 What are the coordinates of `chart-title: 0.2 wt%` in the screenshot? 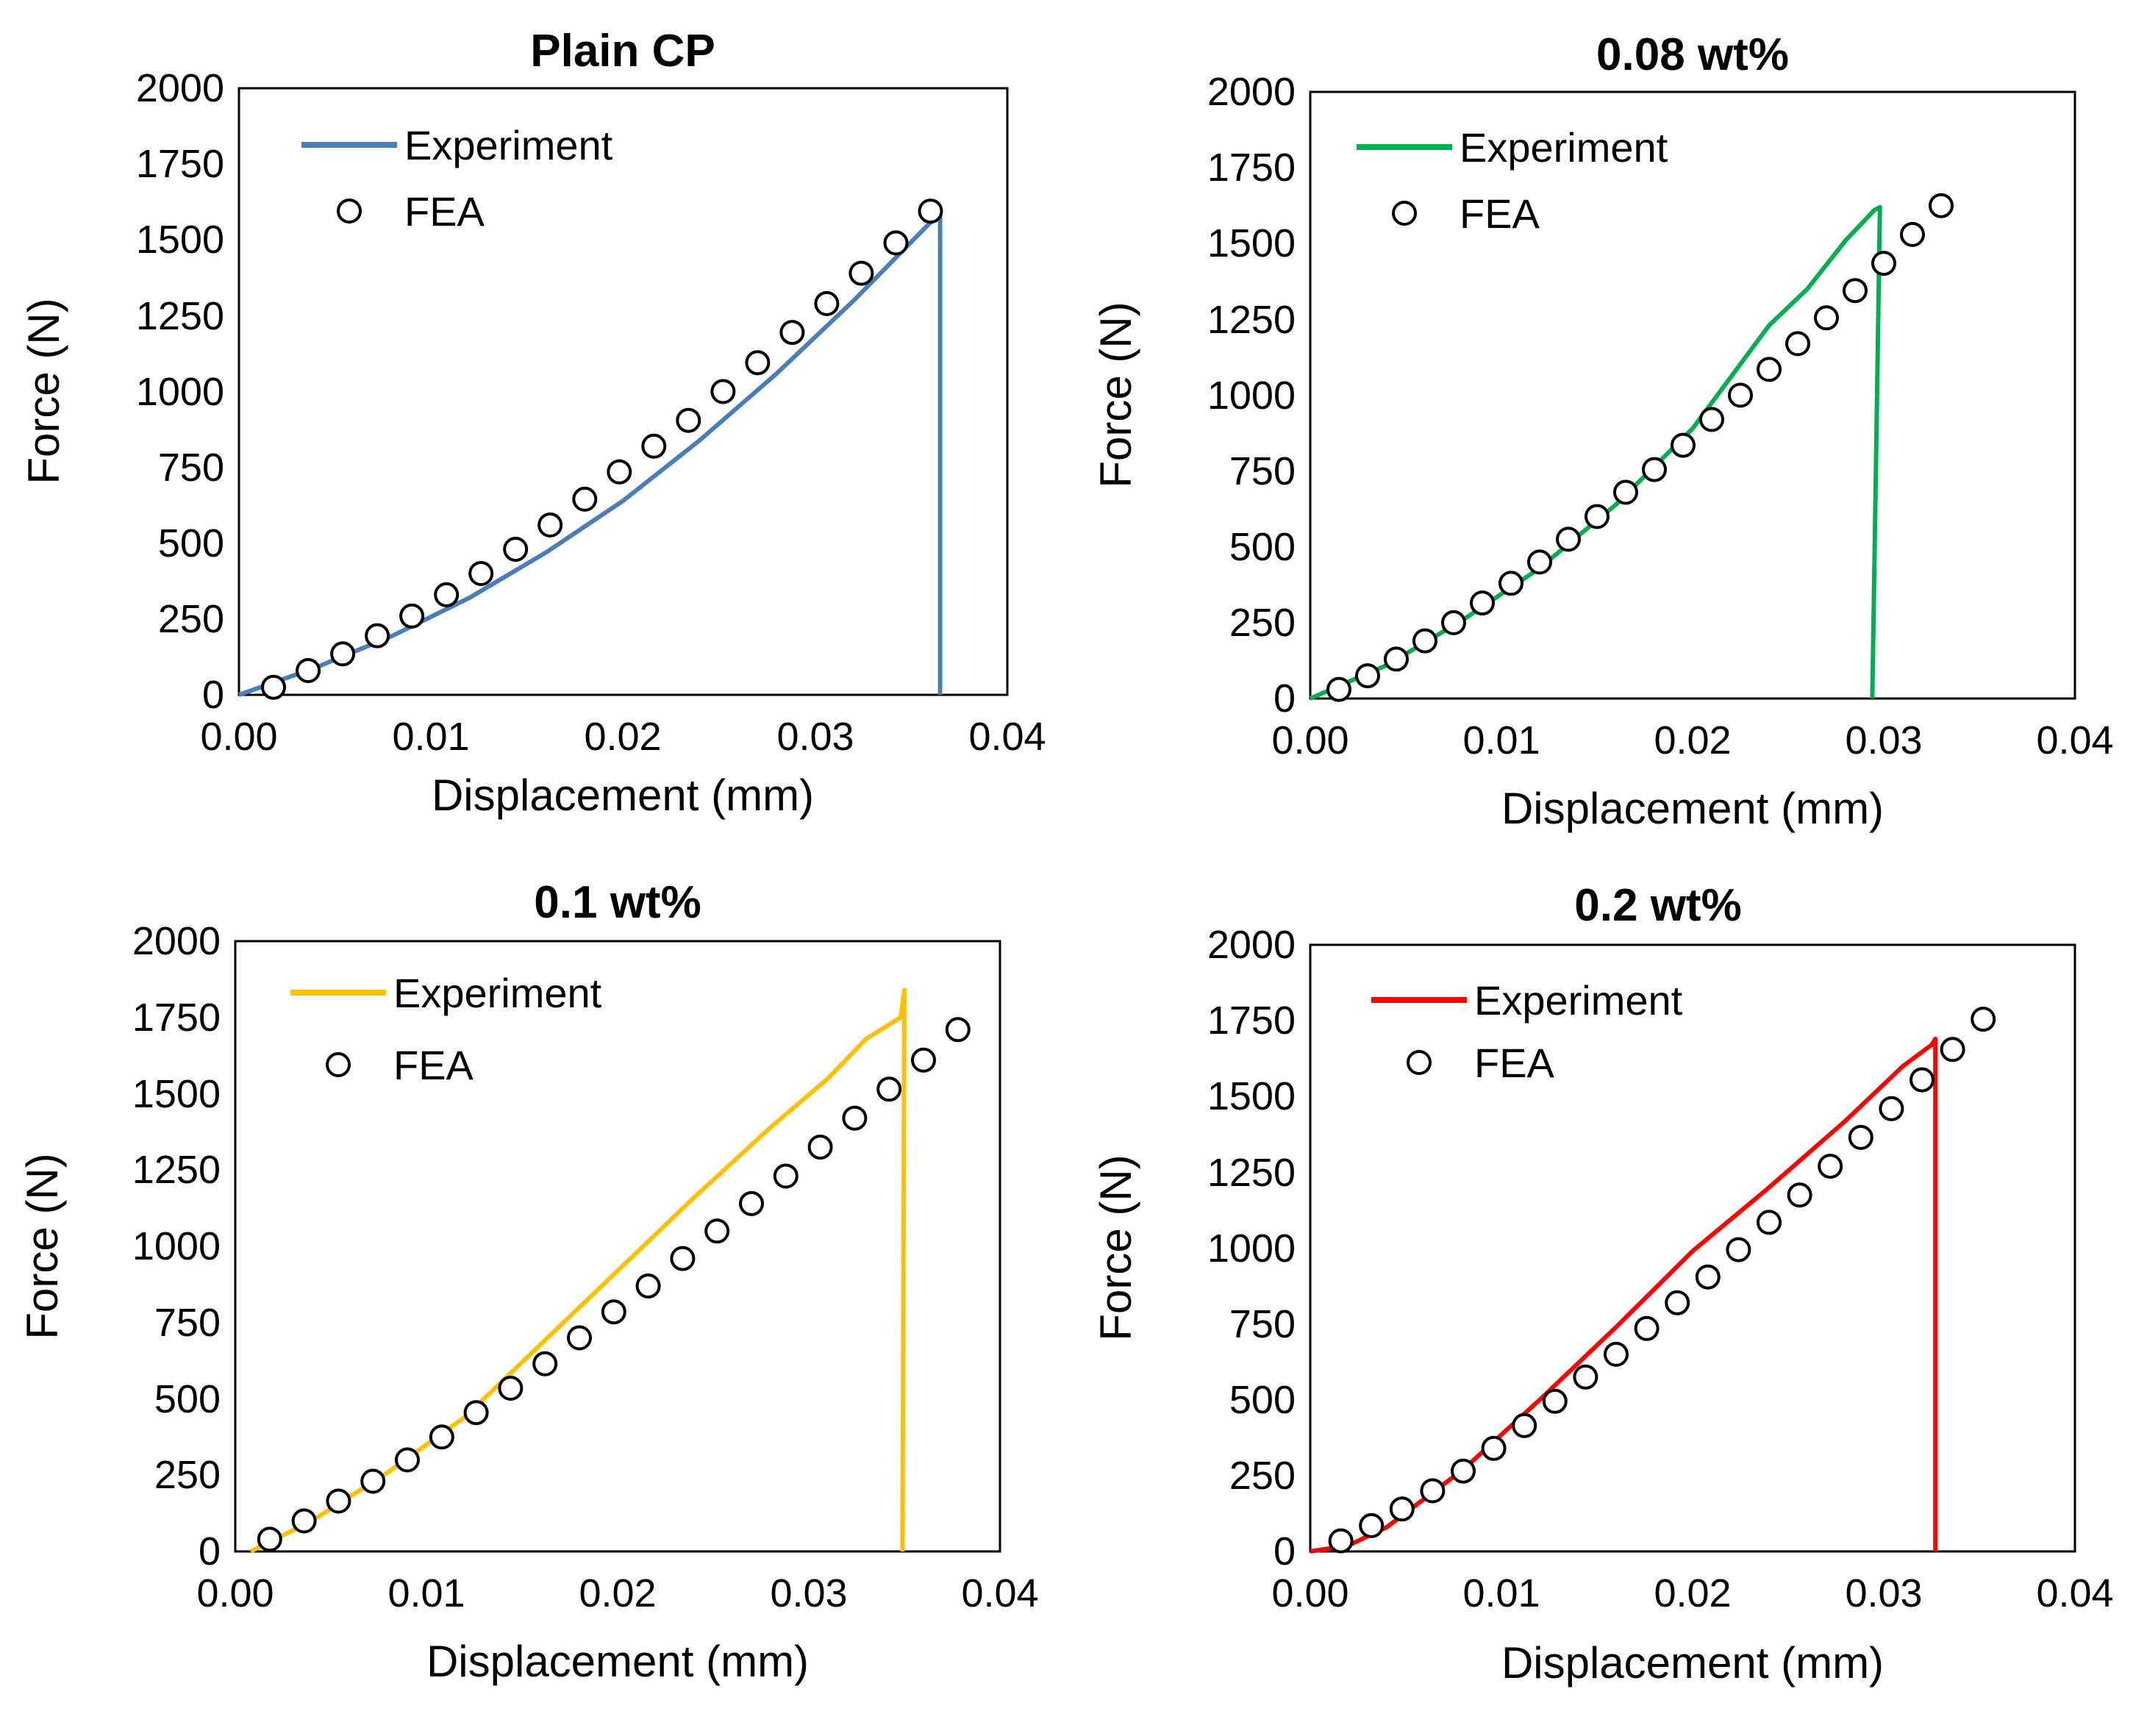 It's located at (1657, 905).